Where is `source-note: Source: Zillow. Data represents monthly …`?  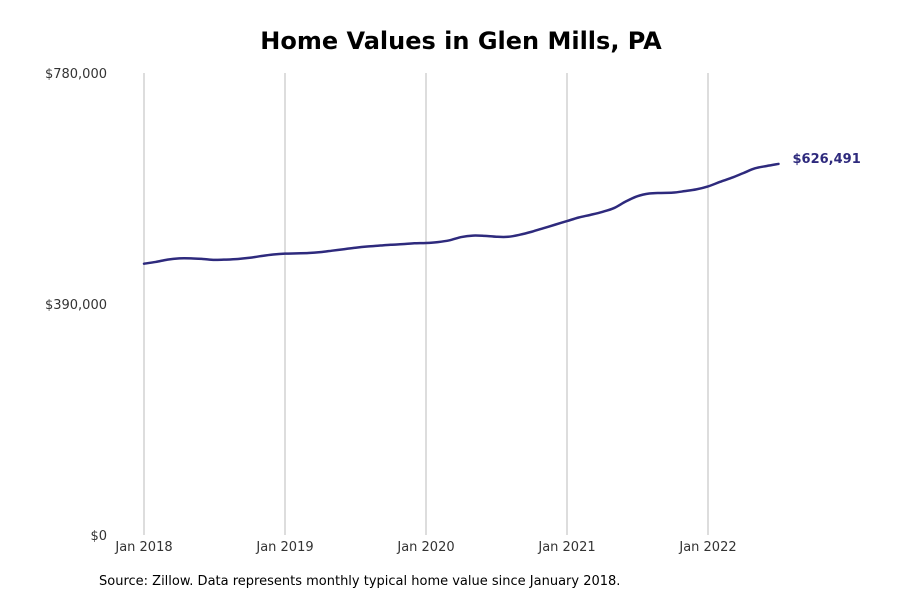
source-note: Source: Zillow. Data represents monthly … is located at coordinates (360, 581).